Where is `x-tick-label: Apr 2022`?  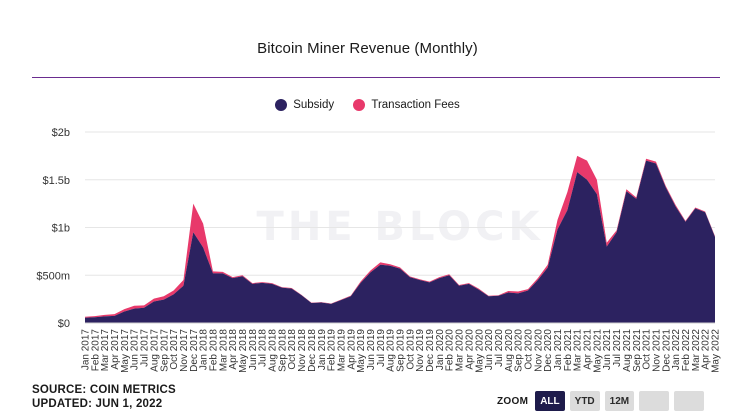
x-tick-label: Apr 2022 is located at coordinates (706, 349).